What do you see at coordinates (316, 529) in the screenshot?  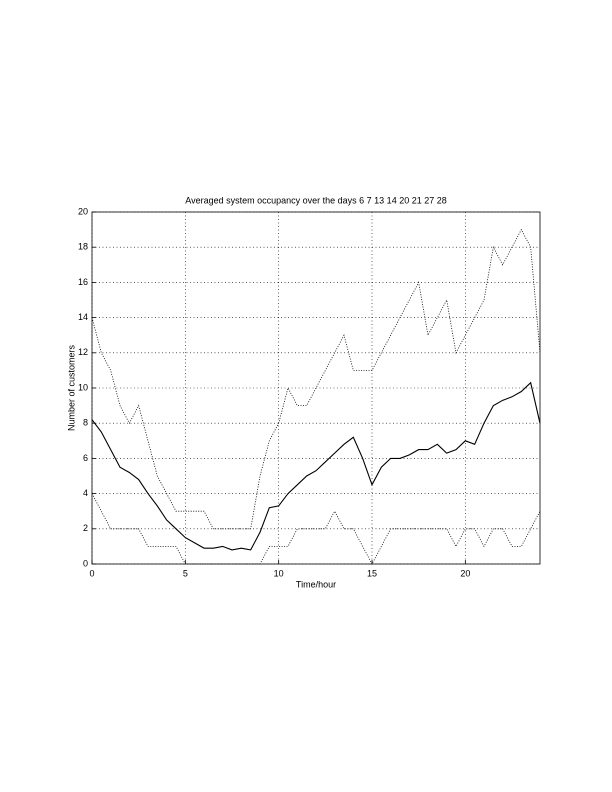 I see `data-line` at bounding box center [316, 529].